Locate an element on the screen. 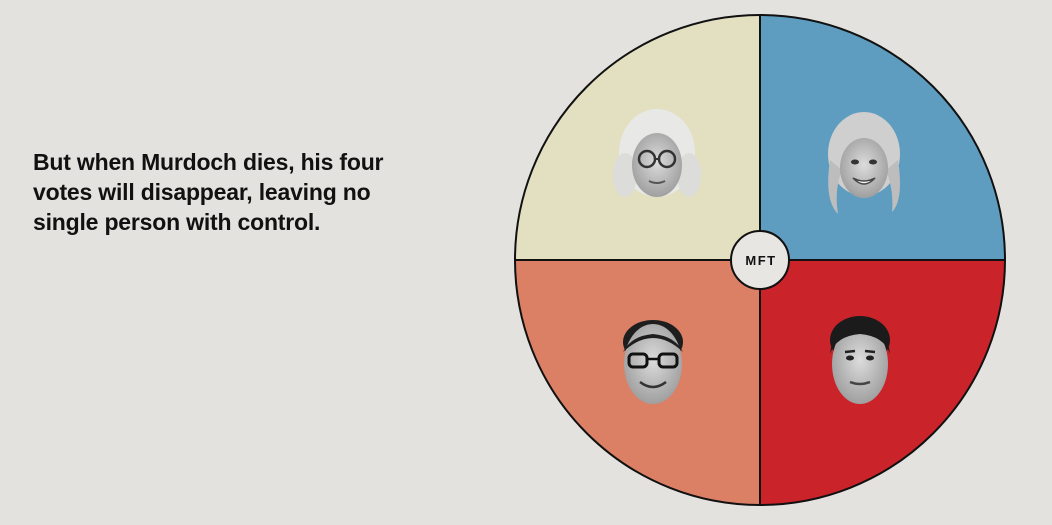 This screenshot has height=525, width=1052. portrait-bottom-right is located at coordinates (860, 360).